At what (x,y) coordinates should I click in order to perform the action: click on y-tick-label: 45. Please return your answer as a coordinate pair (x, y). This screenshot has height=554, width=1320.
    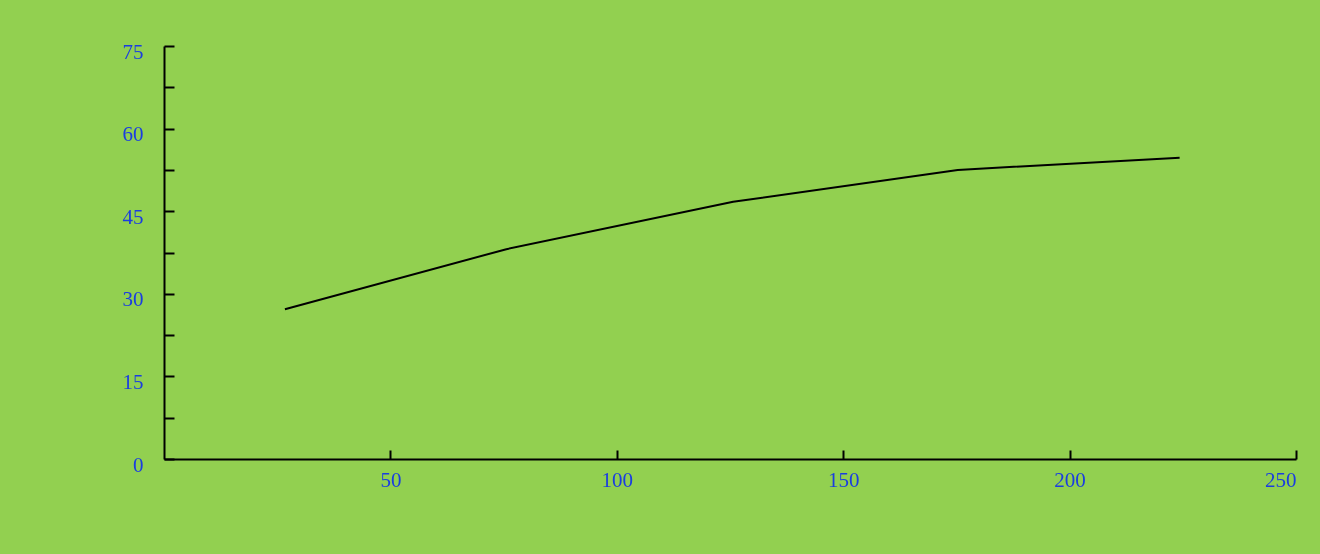
    Looking at the image, I should click on (133, 216).